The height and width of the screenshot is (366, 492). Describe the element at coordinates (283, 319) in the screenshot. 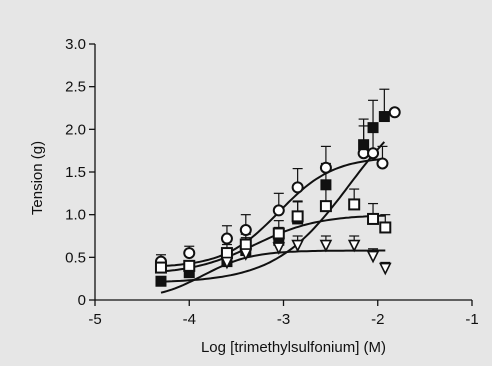

I see `x-tick-label: -3` at that location.